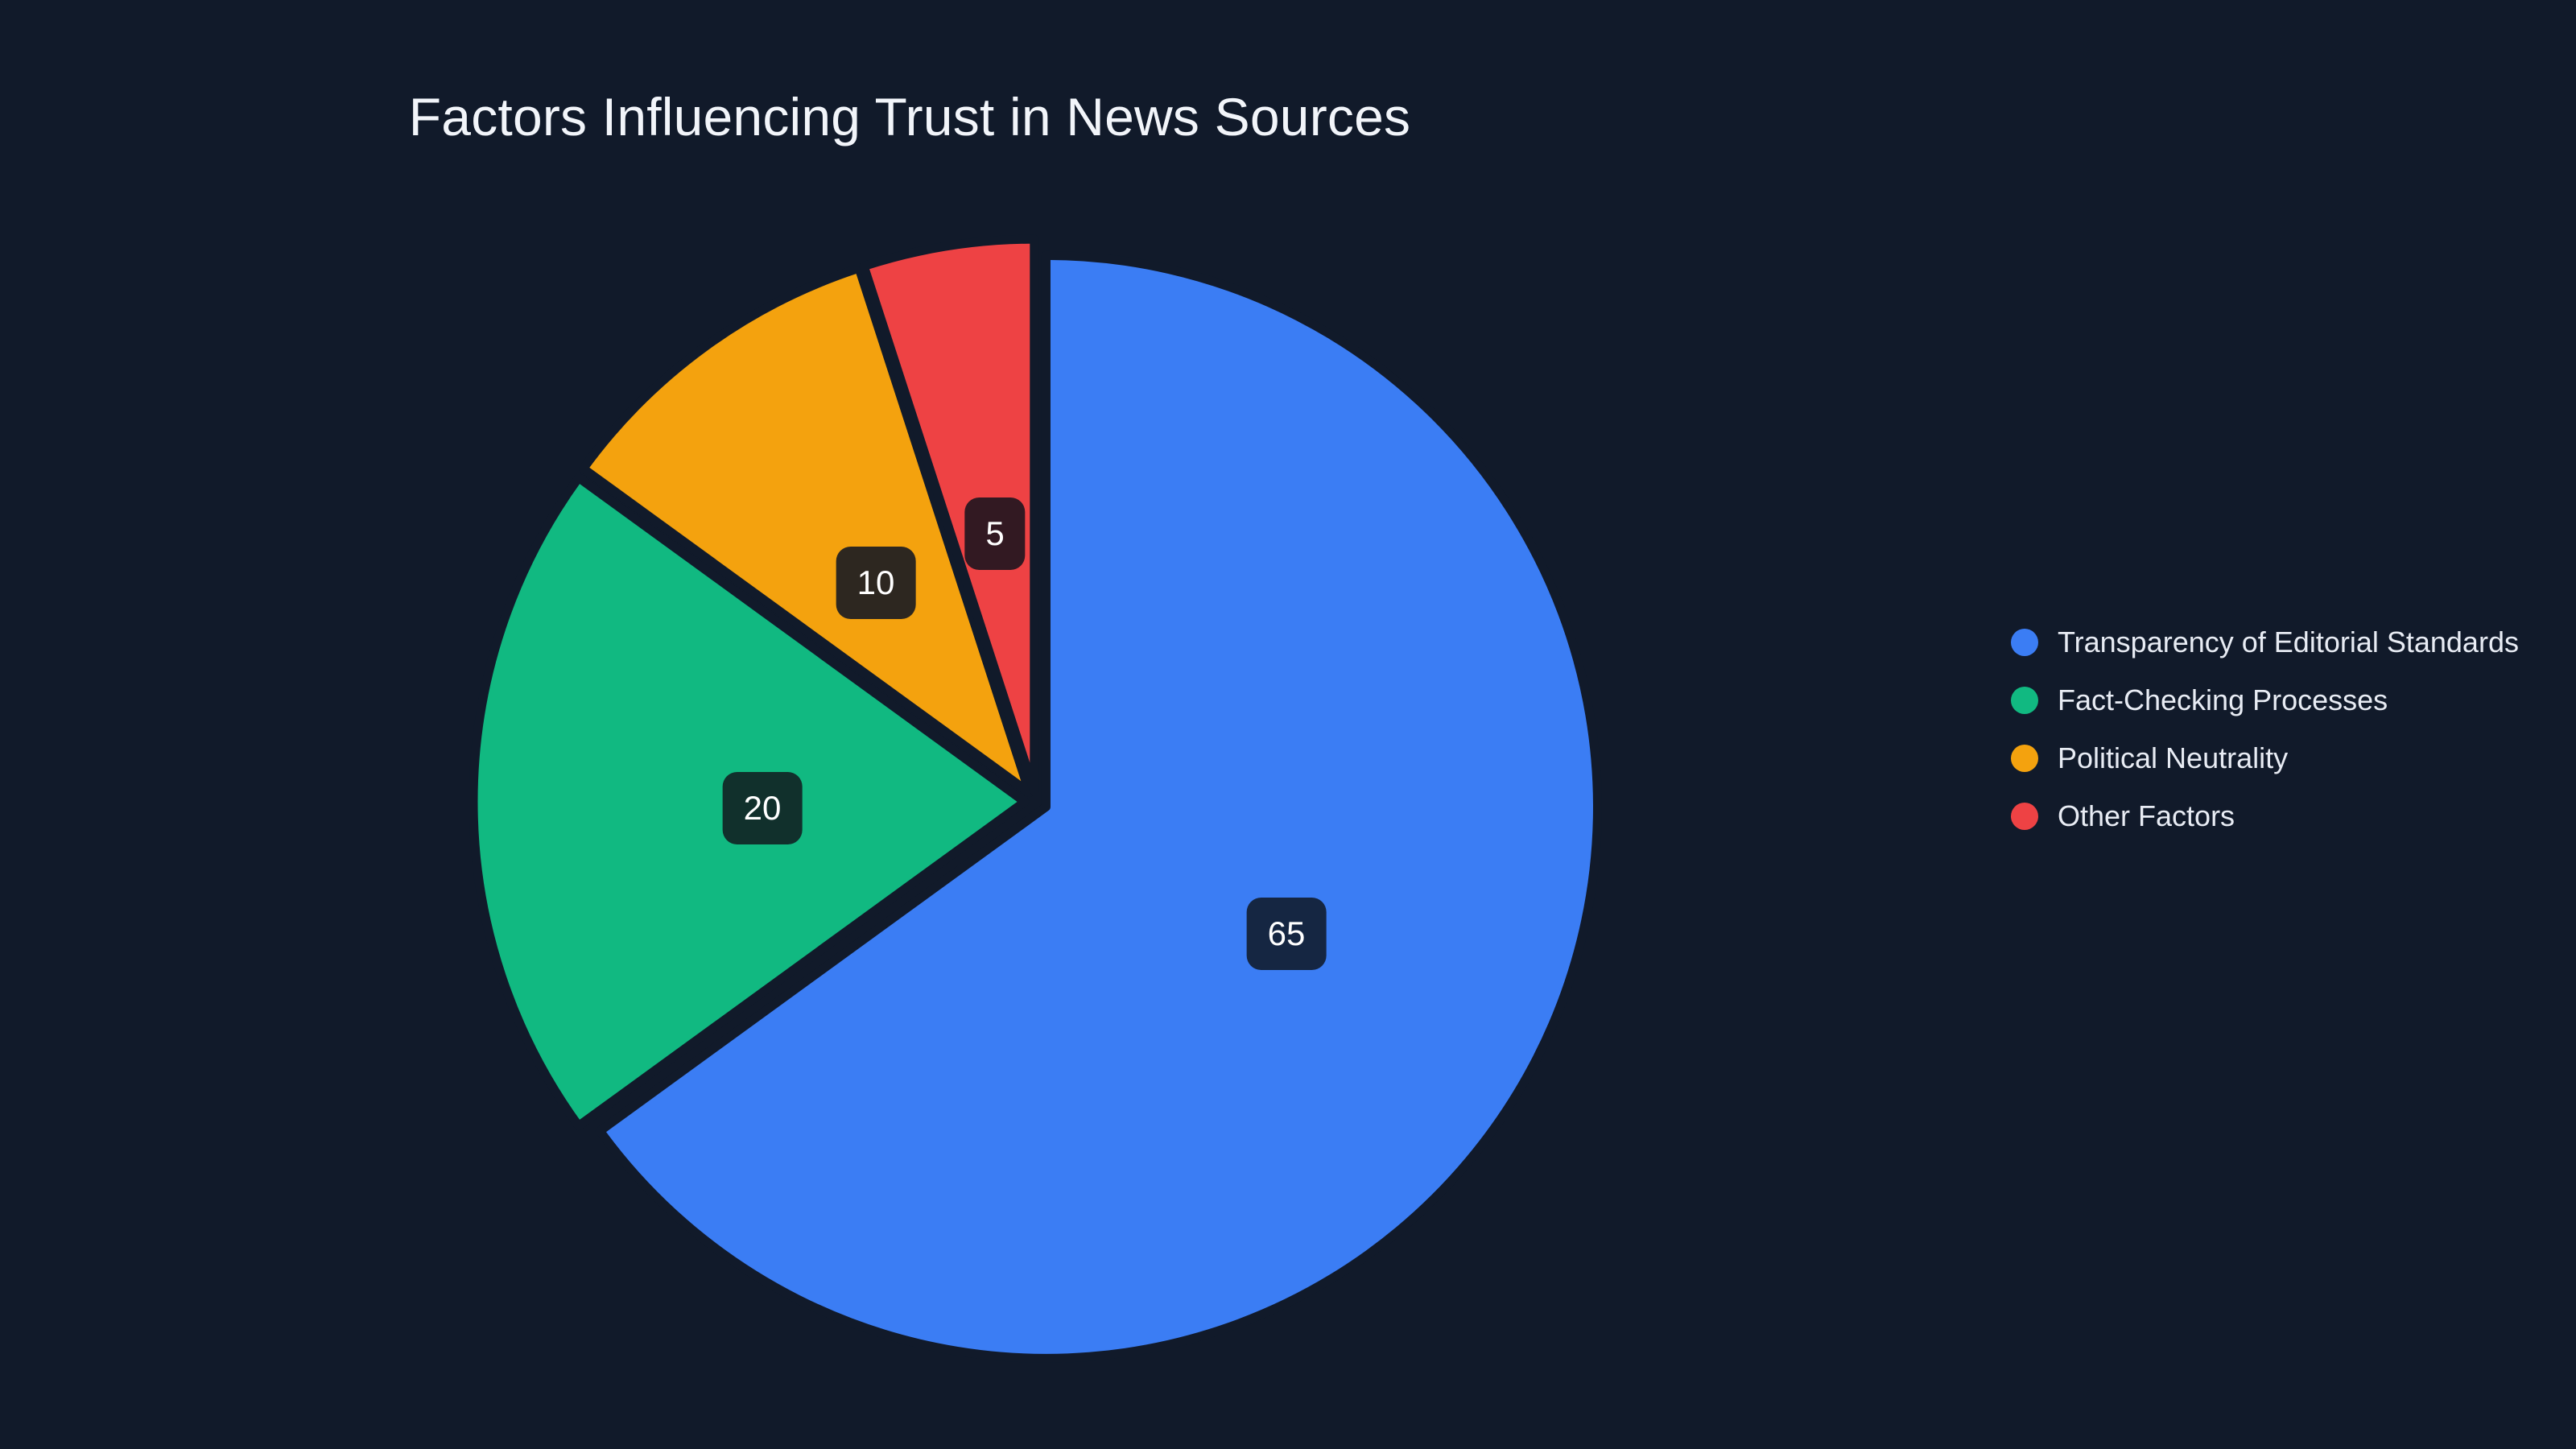  I want to click on slice-value-label: 5, so click(995, 533).